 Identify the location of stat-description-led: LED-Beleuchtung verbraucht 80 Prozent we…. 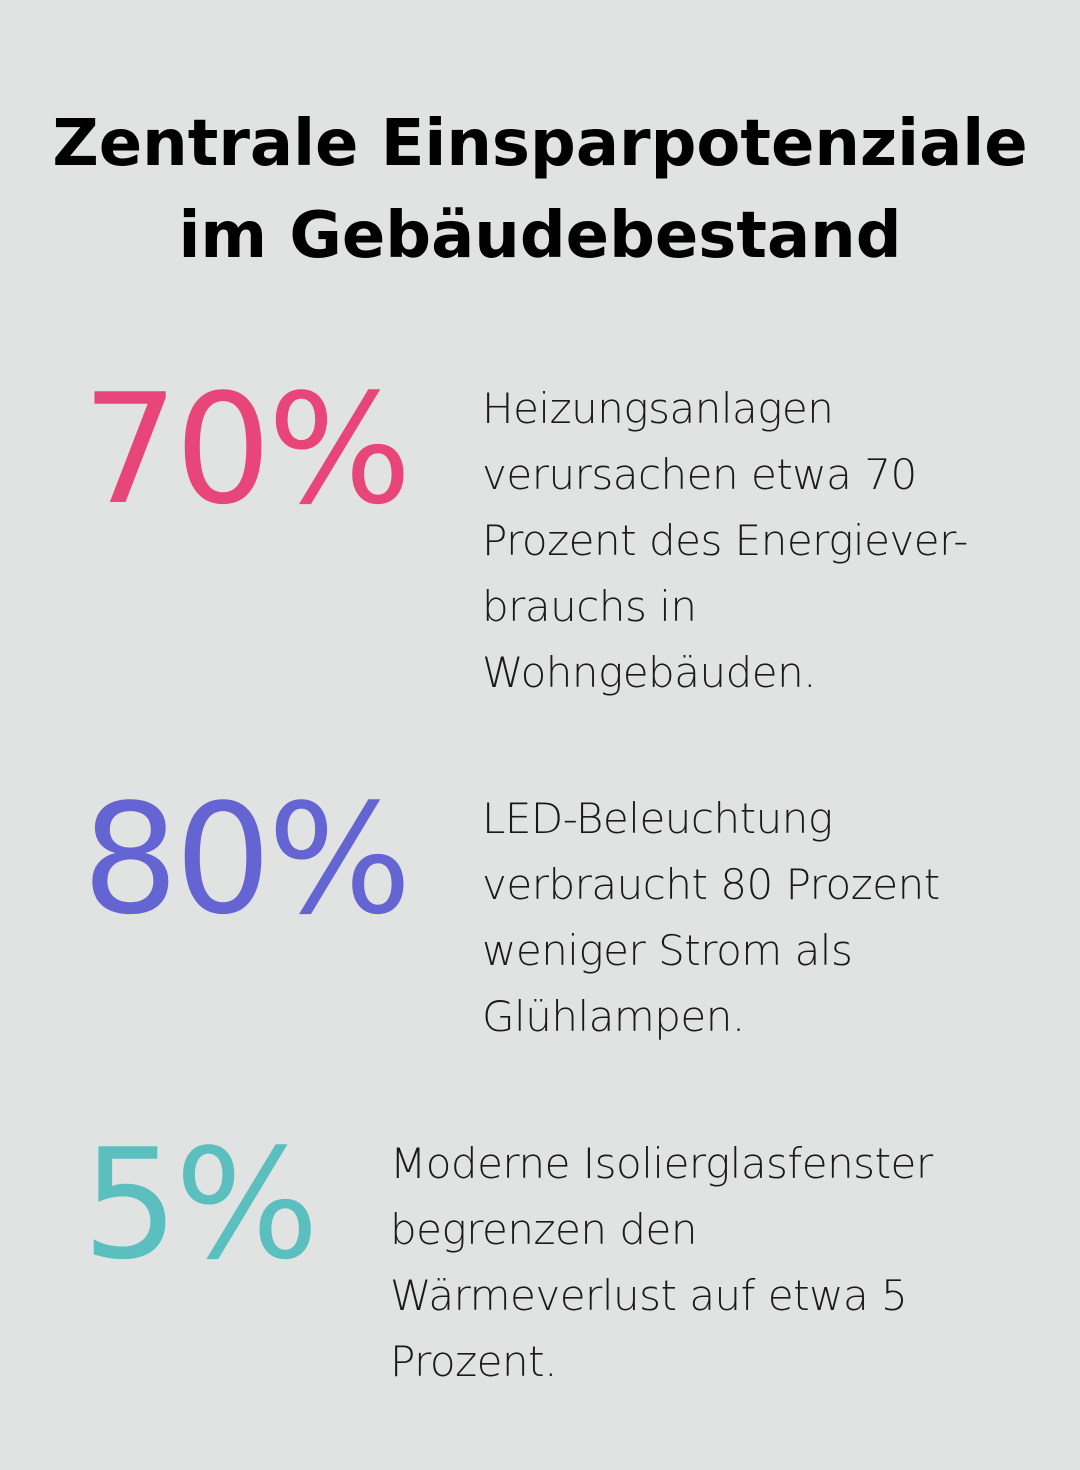
(711, 918).